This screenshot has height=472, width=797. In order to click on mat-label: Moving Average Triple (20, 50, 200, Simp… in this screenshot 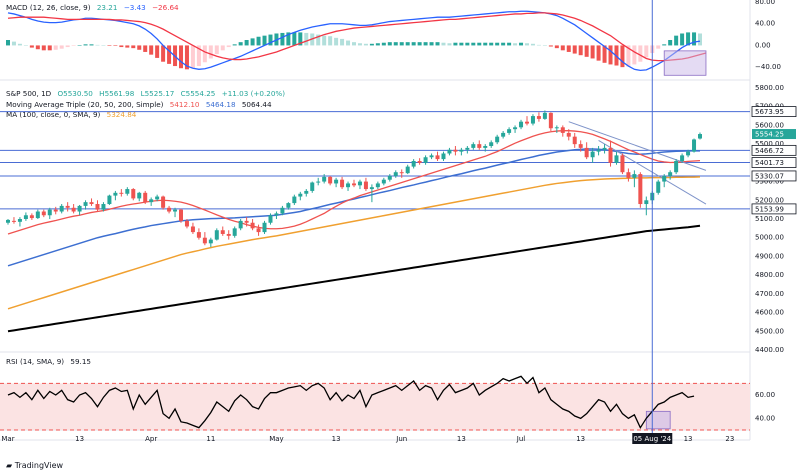, I will do `click(85, 104)`.